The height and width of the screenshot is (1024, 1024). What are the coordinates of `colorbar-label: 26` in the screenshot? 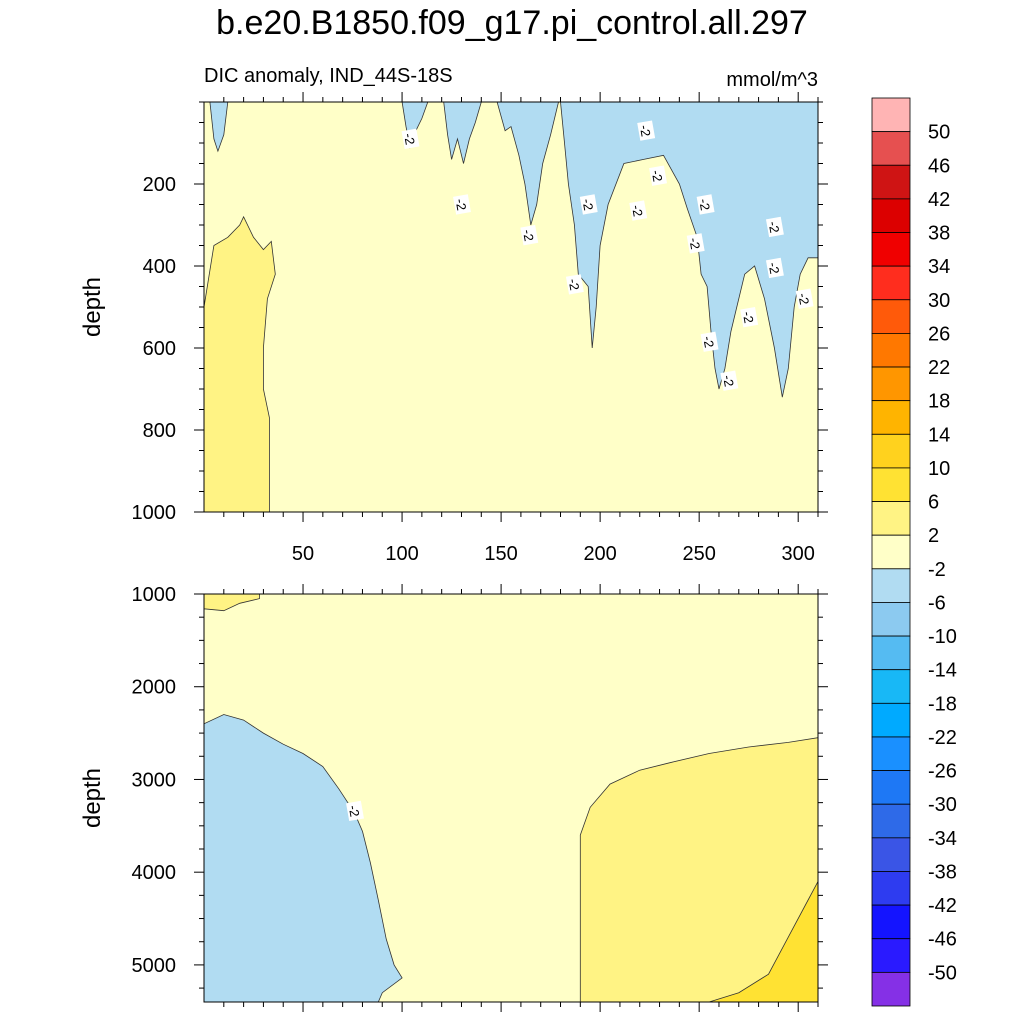 It's located at (939, 334).